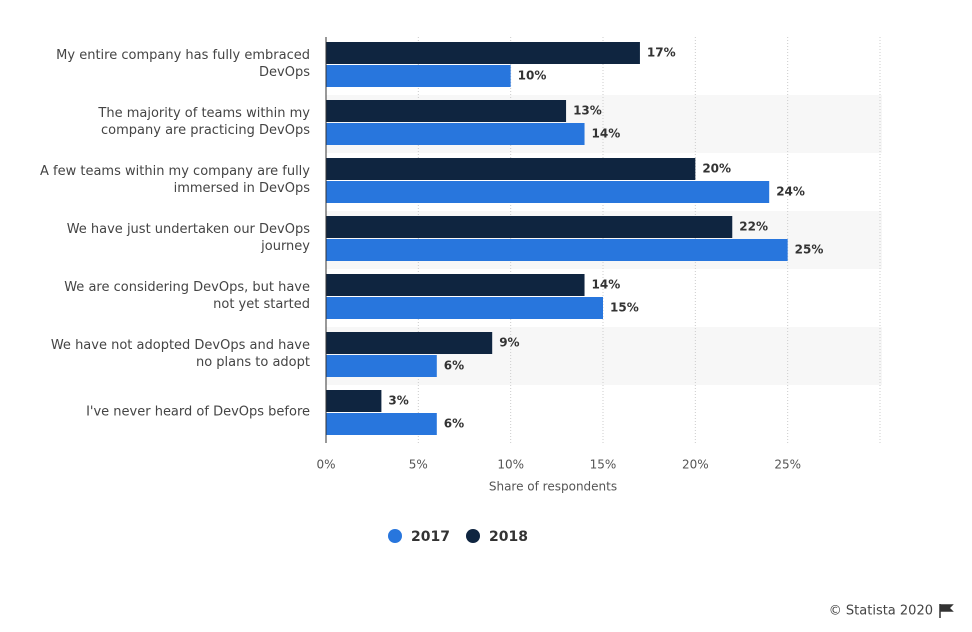 This screenshot has height=632, width=972. Describe the element at coordinates (790, 192) in the screenshot. I see `value-label: 24%` at that location.